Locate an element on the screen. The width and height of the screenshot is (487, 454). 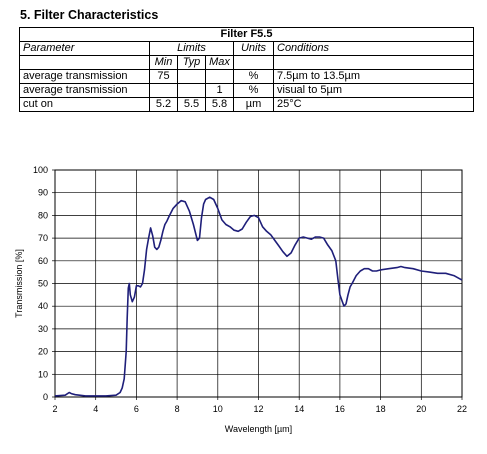
cell-max: 5.8 is located at coordinates (219, 104).